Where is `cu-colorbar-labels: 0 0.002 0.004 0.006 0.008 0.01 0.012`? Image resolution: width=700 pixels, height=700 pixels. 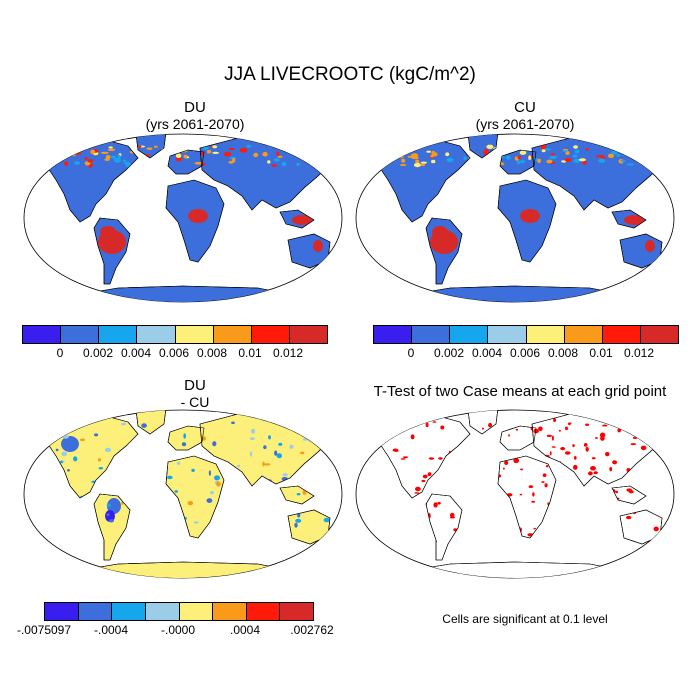 cu-colorbar-labels: 0 0.002 0.004 0.006 0.008 0.01 0.012 is located at coordinates (525, 354).